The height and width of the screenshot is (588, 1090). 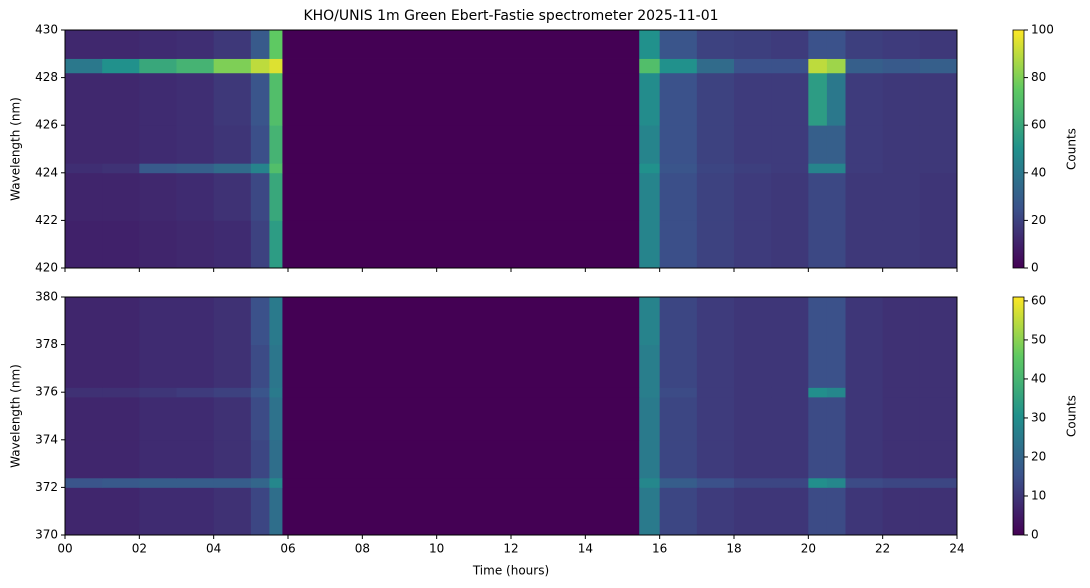 What do you see at coordinates (16, 416) in the screenshot?
I see `y-axis-label: Wavelength (nm)` at bounding box center [16, 416].